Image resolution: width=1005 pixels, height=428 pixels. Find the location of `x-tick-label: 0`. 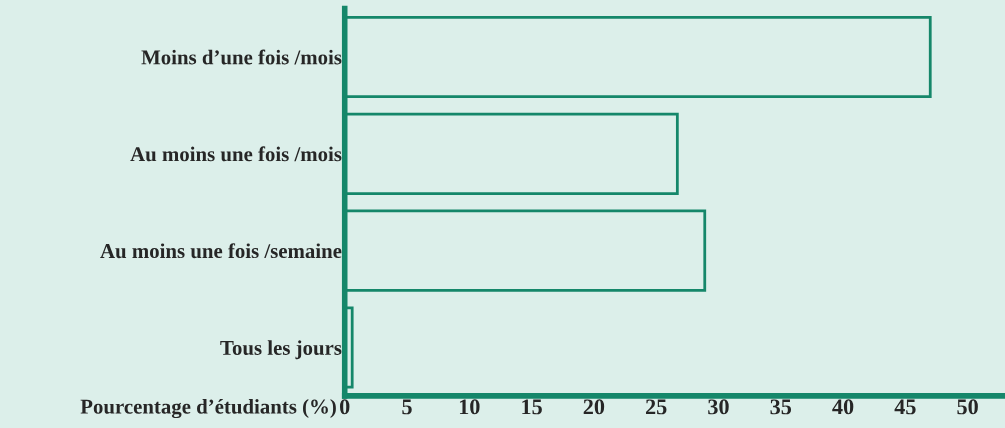

x-tick-label: 0 is located at coordinates (345, 407).